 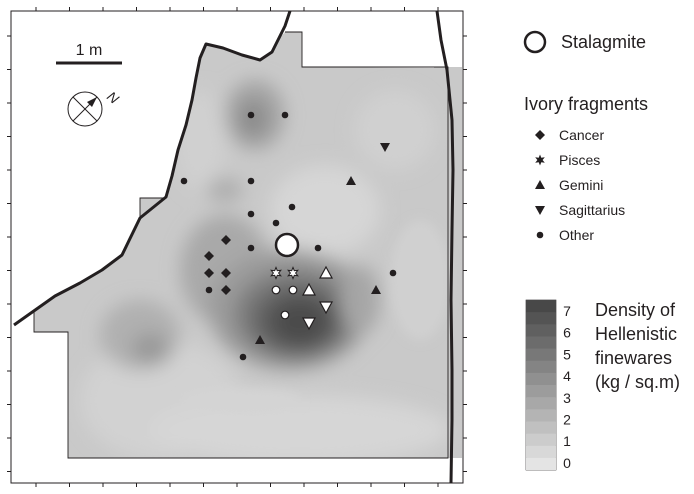 I want to click on legend-gemini-label: Gemini, so click(x=581, y=185).